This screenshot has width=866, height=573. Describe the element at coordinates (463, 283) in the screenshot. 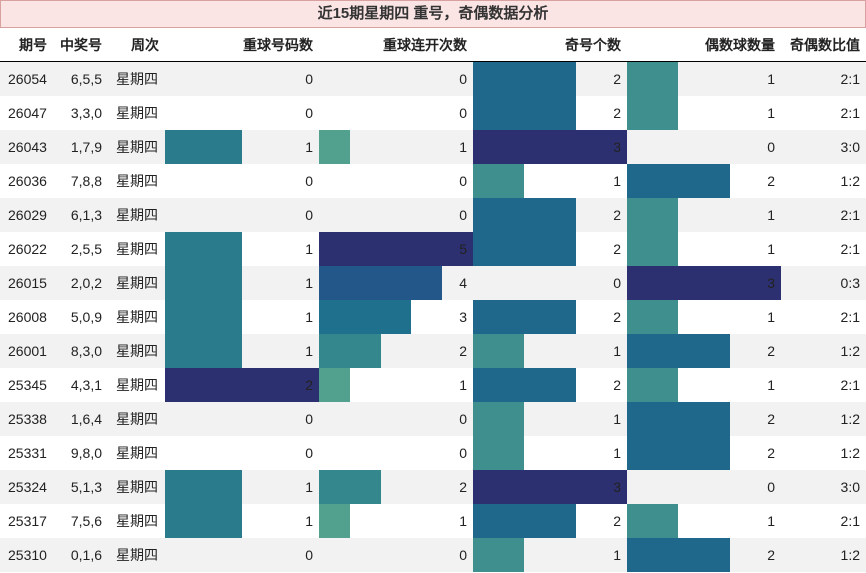

I see `cell-text: 4` at that location.